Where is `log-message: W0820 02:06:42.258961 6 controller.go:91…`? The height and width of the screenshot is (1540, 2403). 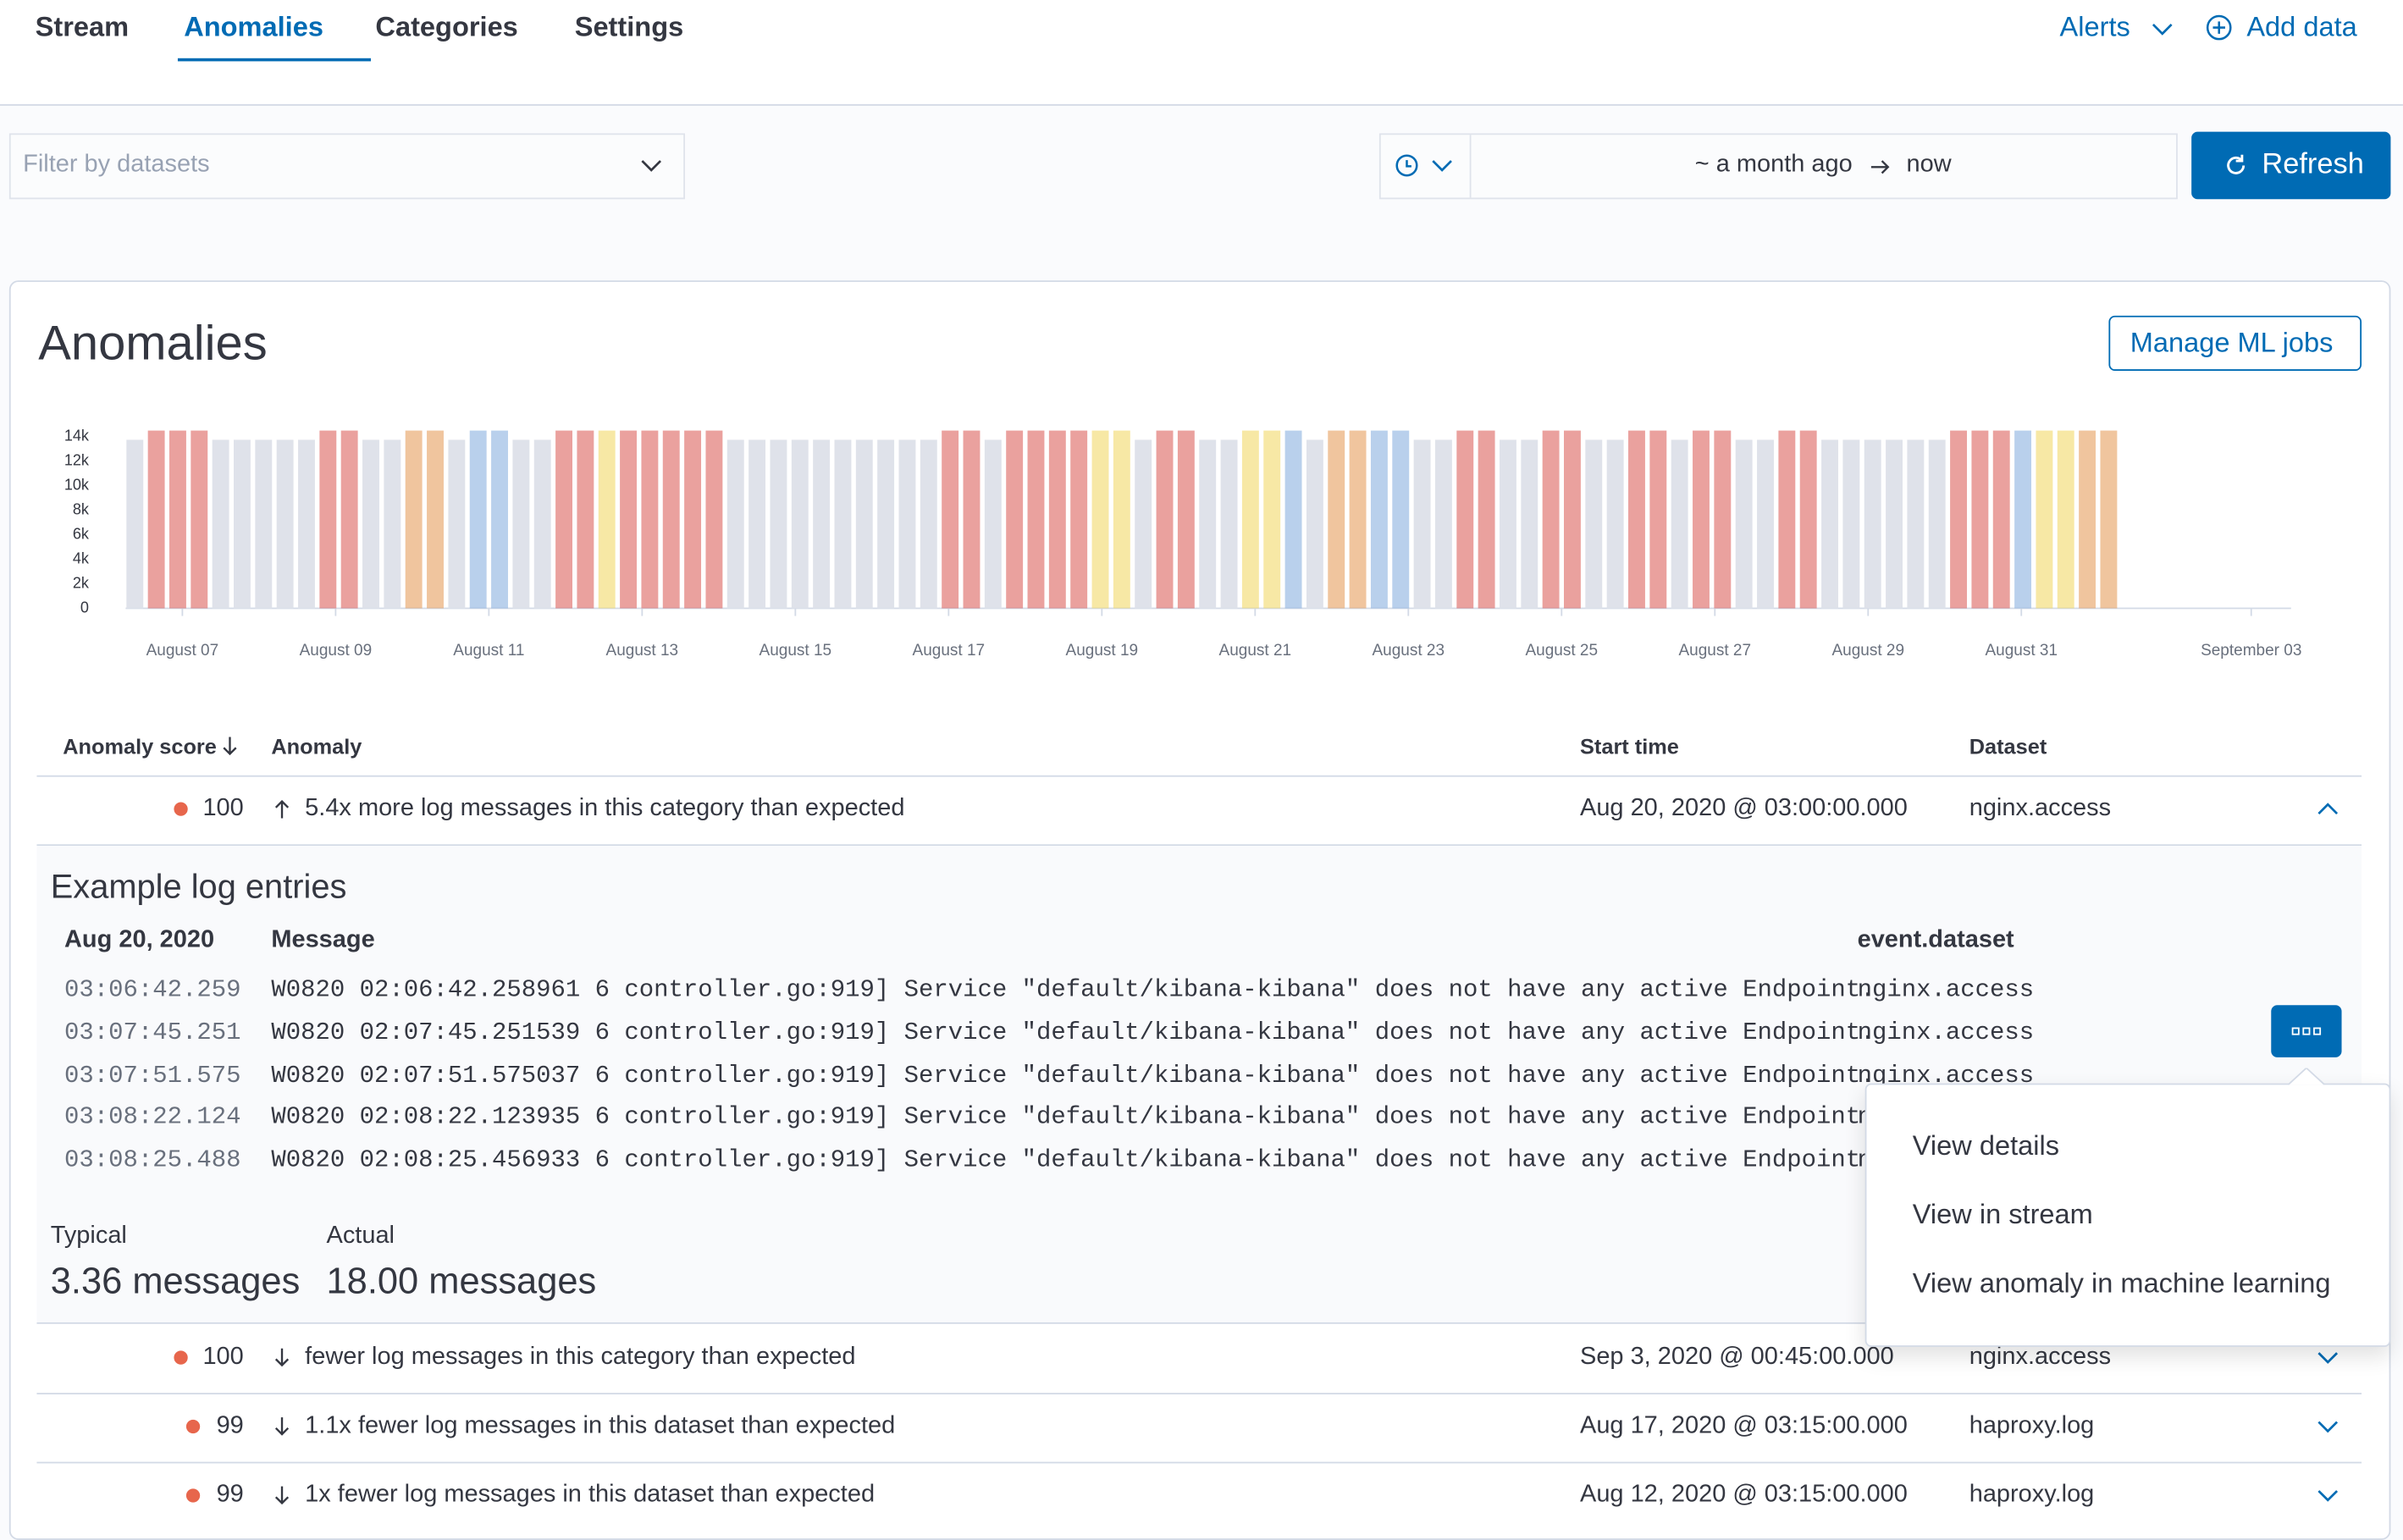 log-message: W0820 02:06:42.258961 6 controller.go:91… is located at coordinates (1073, 990).